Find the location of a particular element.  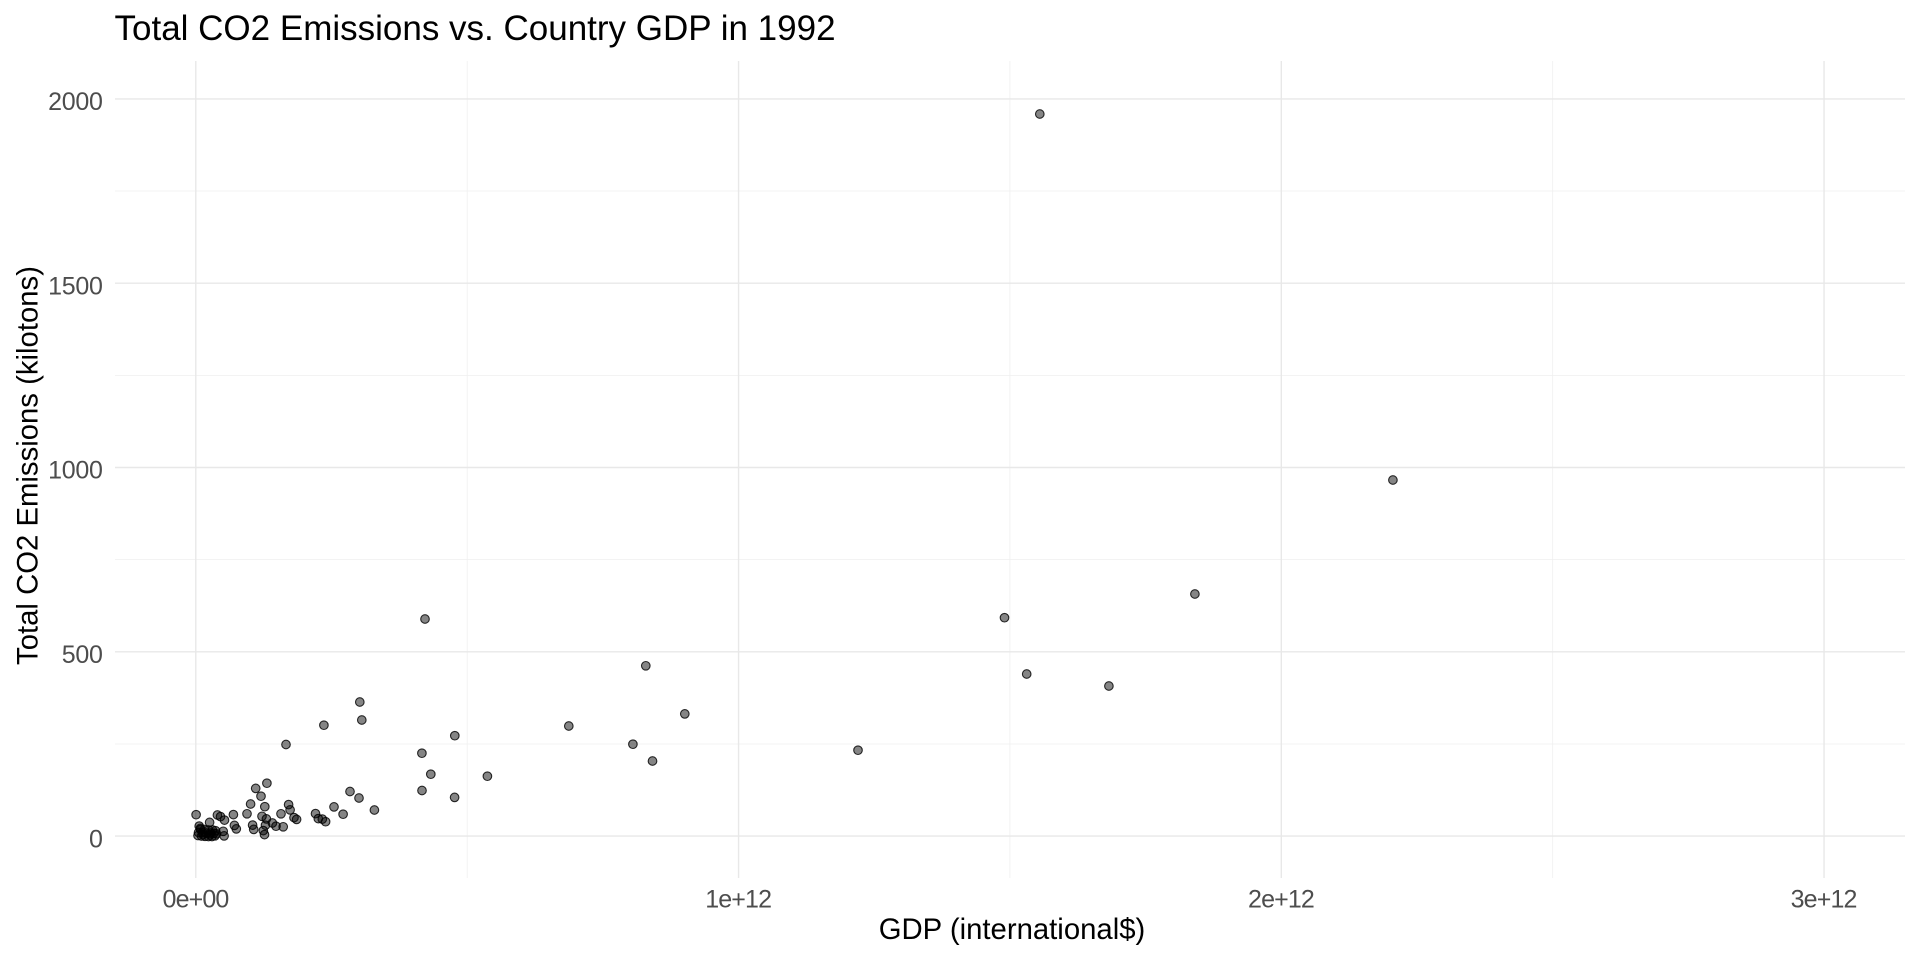

svg-text: 500 is located at coordinates (82, 655).